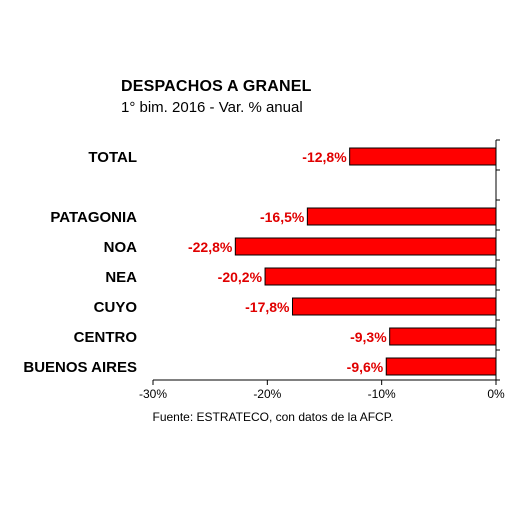 The width and height of the screenshot is (530, 530). Describe the element at coordinates (324, 157) in the screenshot. I see `data-label: -12,8%` at that location.